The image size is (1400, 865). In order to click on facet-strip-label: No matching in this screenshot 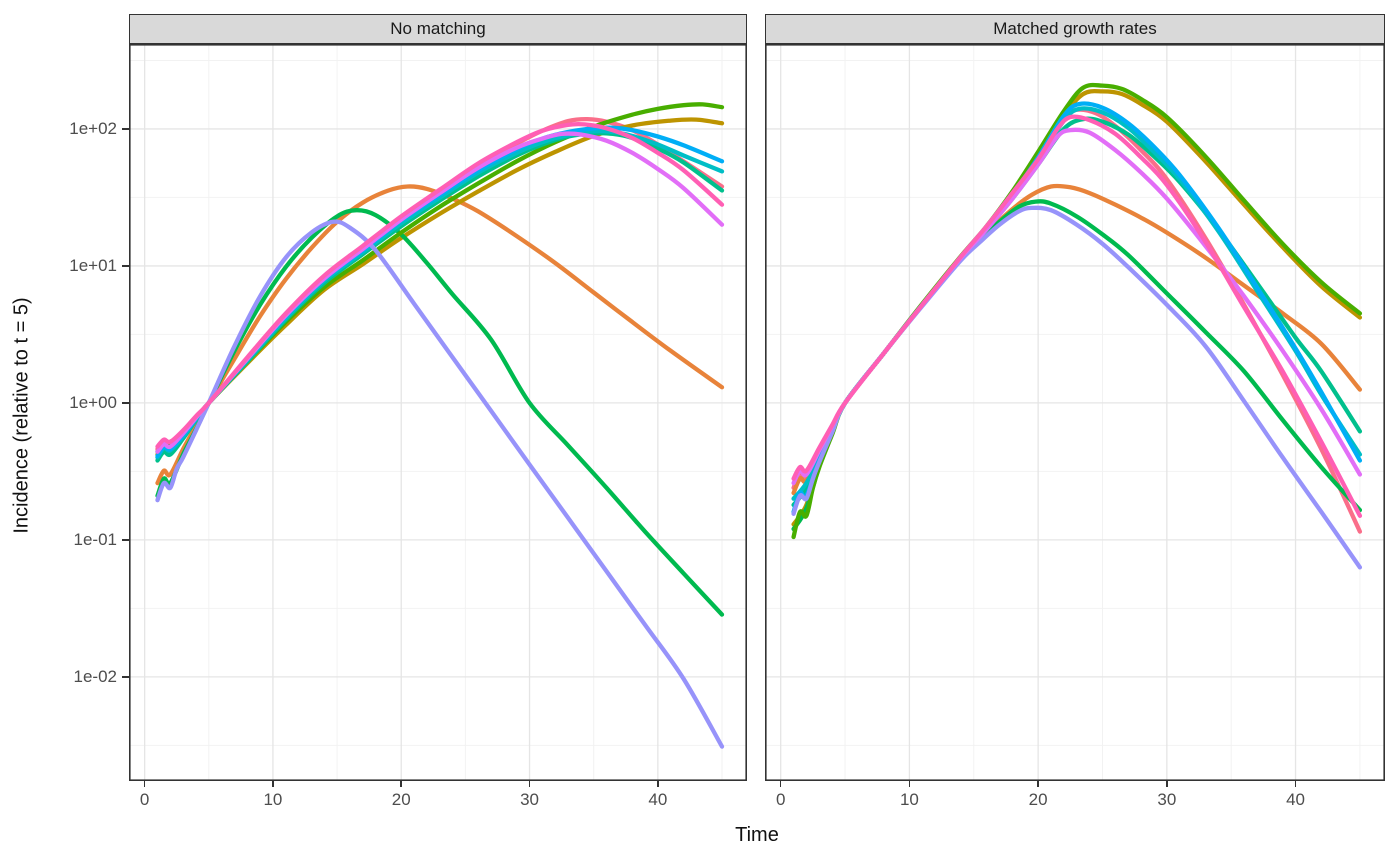, I will do `click(438, 28)`.